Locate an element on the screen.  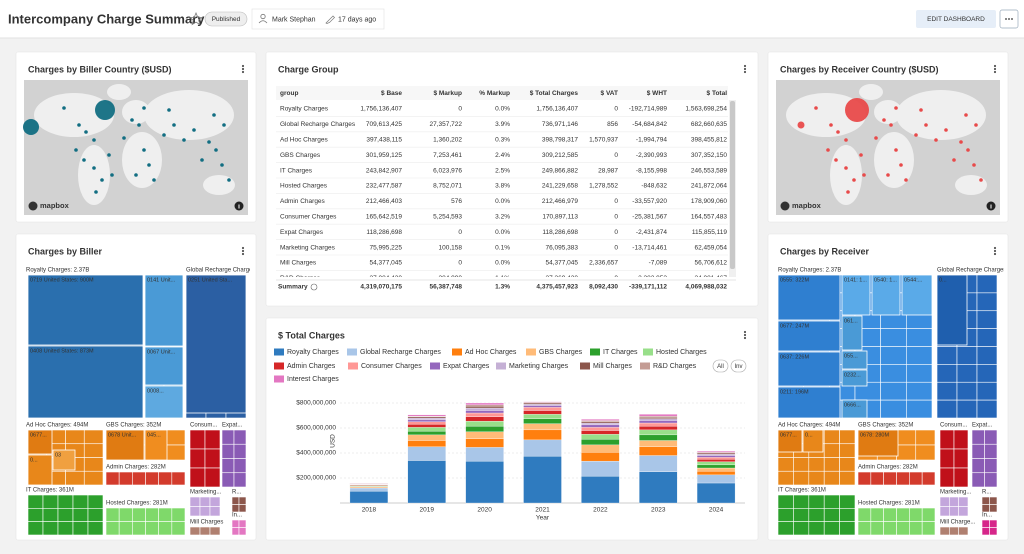
treemap-group-label: Royalty Charges: 2.37B is located at coordinates (57, 271).